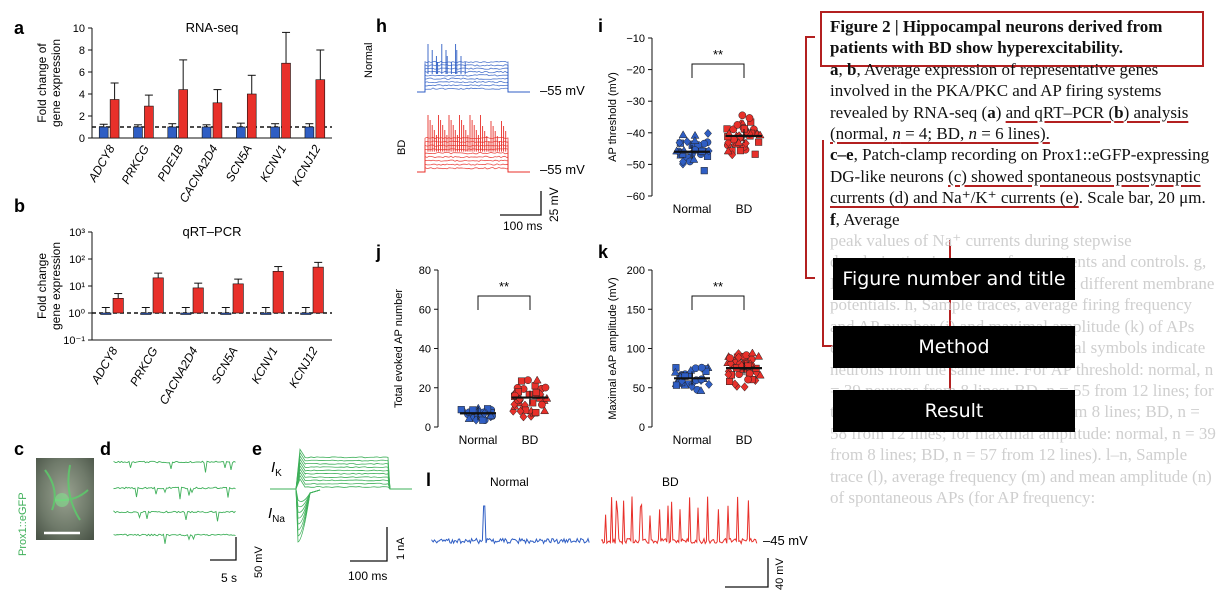 The image size is (1226, 590). Describe the element at coordinates (679, 521) in the screenshot. I see `bd-trace` at that location.